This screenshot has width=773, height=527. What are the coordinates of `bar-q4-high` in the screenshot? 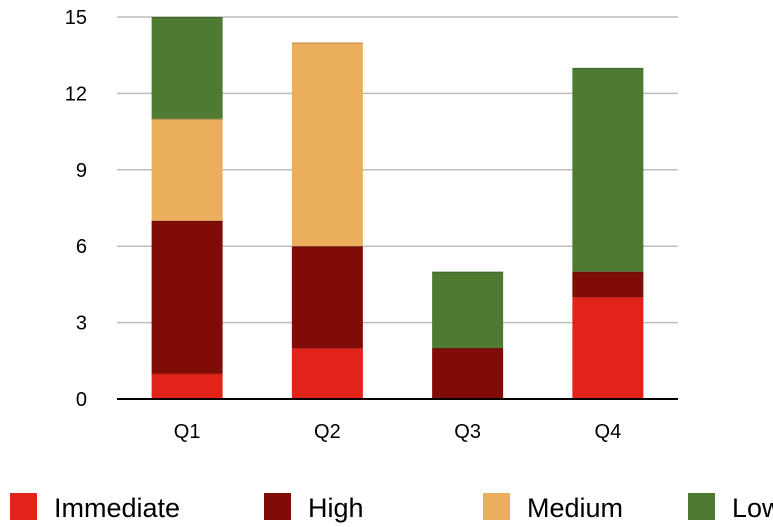 It's located at (608, 284).